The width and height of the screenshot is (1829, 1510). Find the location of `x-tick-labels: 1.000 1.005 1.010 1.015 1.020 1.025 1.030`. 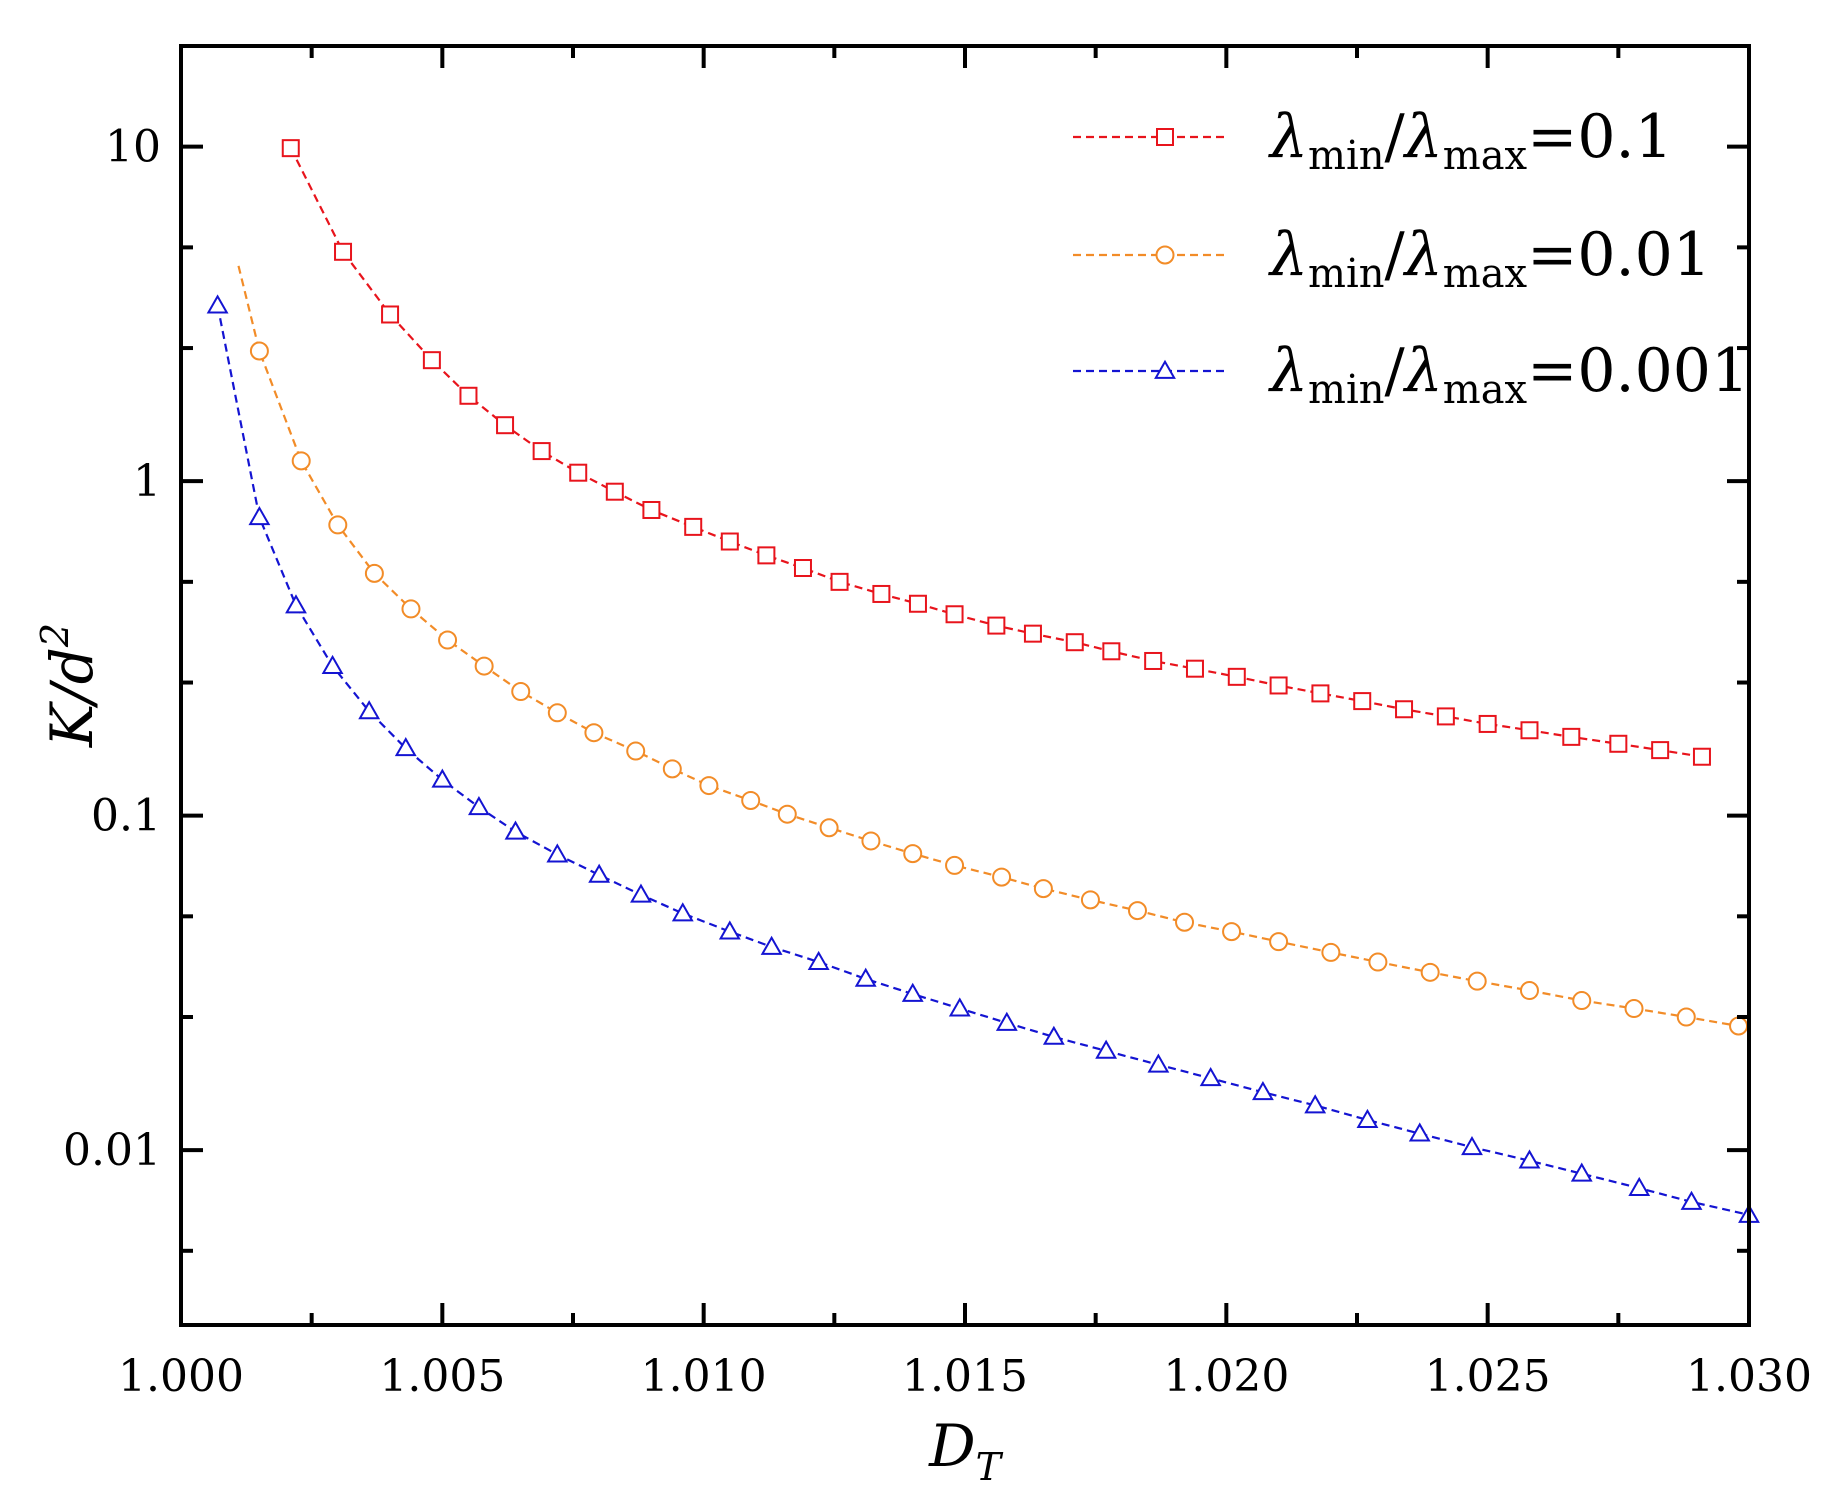

x-tick-labels: 1.000 1.005 1.010 1.015 1.020 1.025 1.030 is located at coordinates (965, 1376).